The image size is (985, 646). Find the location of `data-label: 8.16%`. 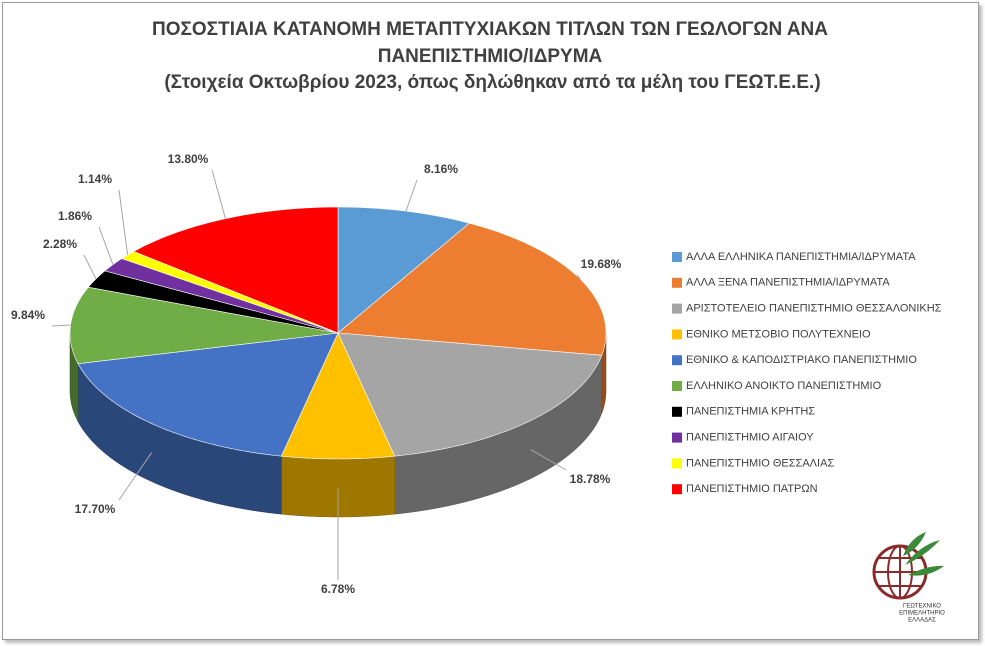

data-label: 8.16% is located at coordinates (441, 169).